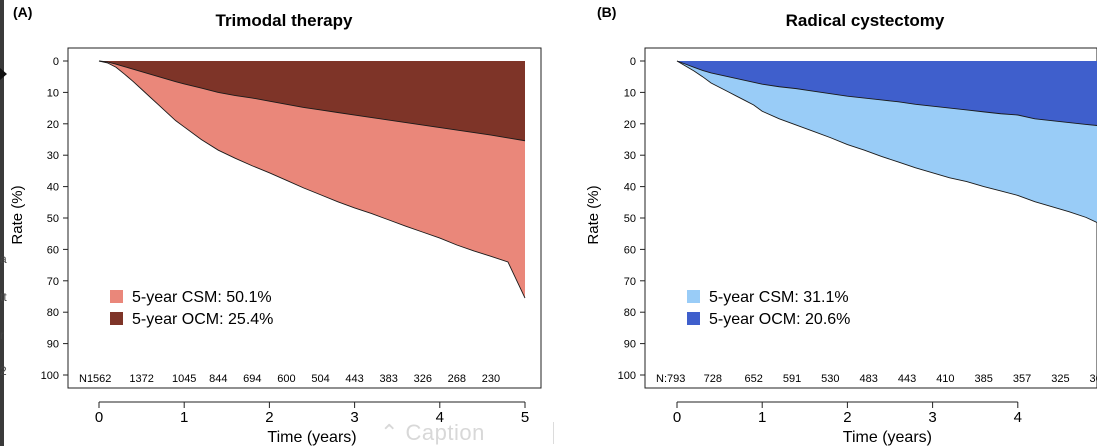 This screenshot has height=446, width=1097. Describe the element at coordinates (491, 379) in the screenshot. I see `risk-table-value: 230` at that location.